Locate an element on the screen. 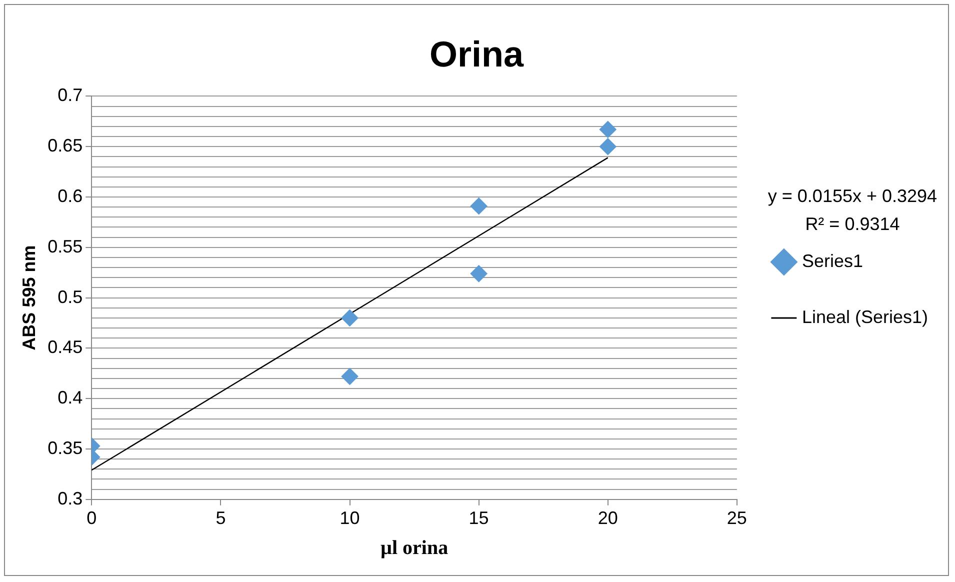  x-tick-label: 5 is located at coordinates (221, 518).